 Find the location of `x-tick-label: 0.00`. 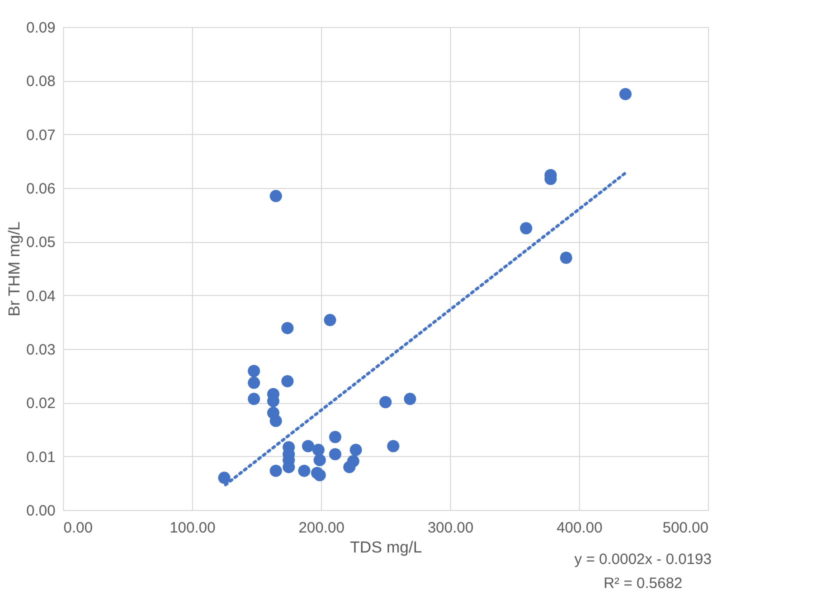

x-tick-label: 0.00 is located at coordinates (78, 528).